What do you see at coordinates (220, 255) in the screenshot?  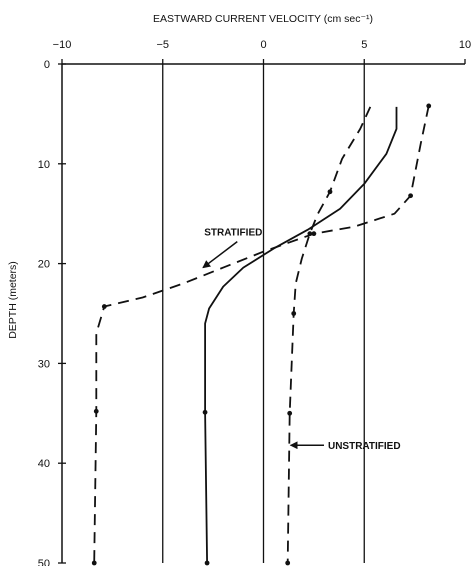 I see `annotation-arrow` at bounding box center [220, 255].